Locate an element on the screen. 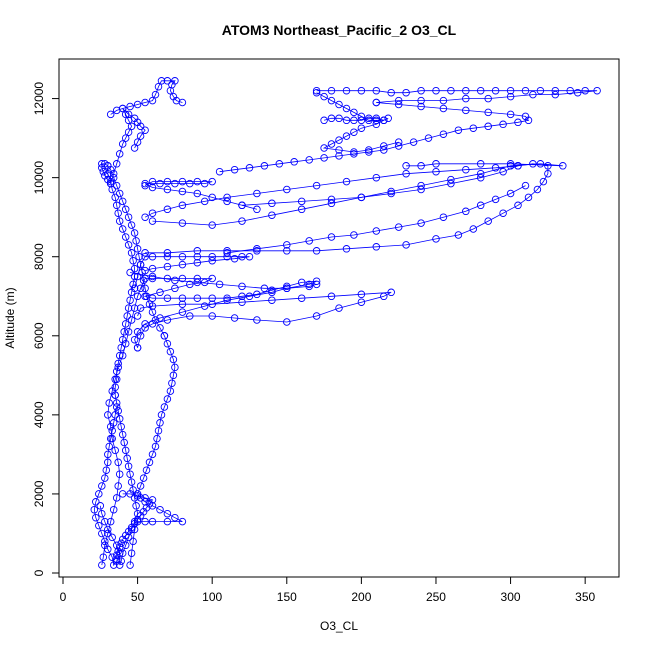  y-tick-label: 2000 is located at coordinates (39, 493).